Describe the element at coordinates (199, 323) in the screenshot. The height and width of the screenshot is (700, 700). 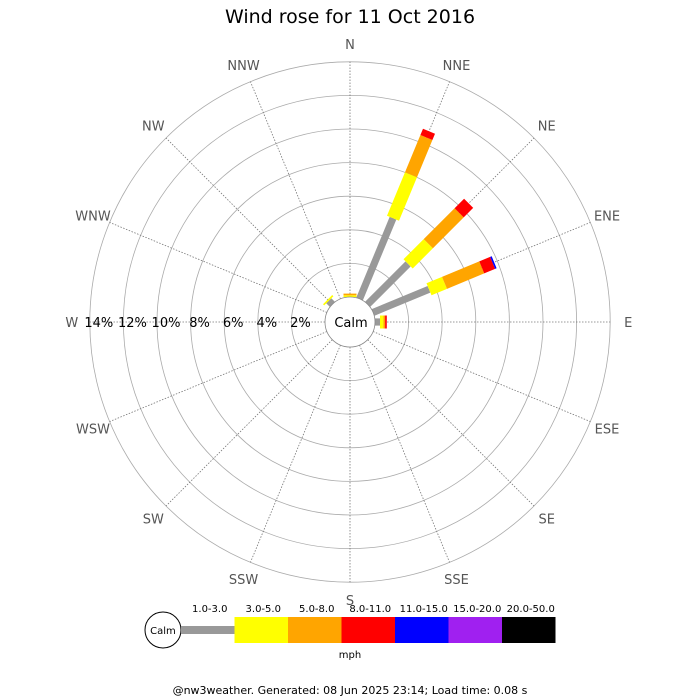
I see `percentage-label: 8%` at that location.